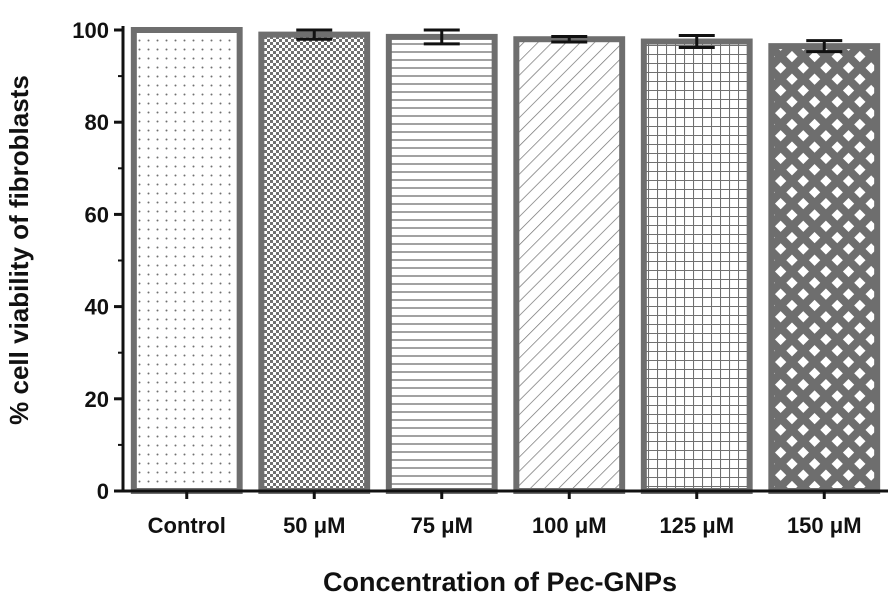  What do you see at coordinates (314, 263) in the screenshot?
I see `bar-50-m` at bounding box center [314, 263].